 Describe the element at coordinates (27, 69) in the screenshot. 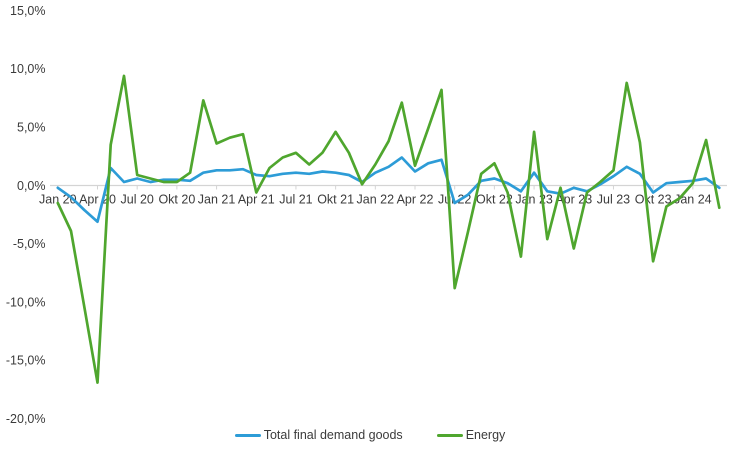

I see `y-axis-label: 10,0%` at that location.